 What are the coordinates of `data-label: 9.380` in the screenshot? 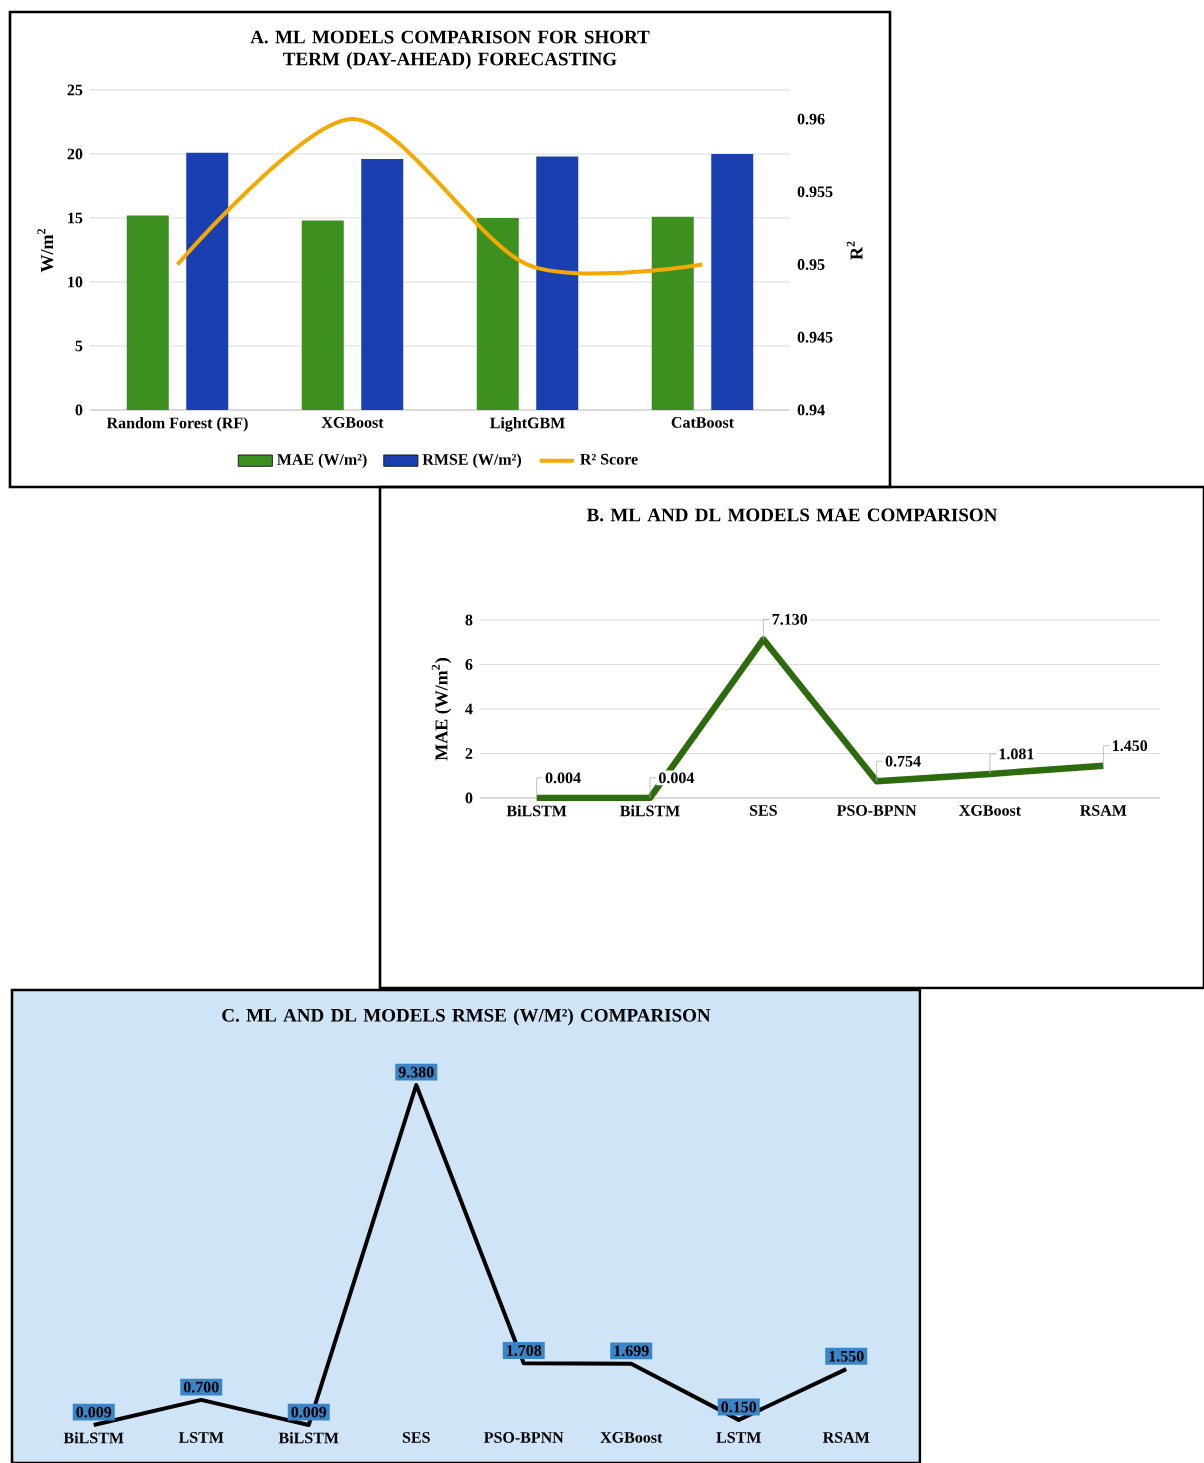 It's located at (416, 1072).